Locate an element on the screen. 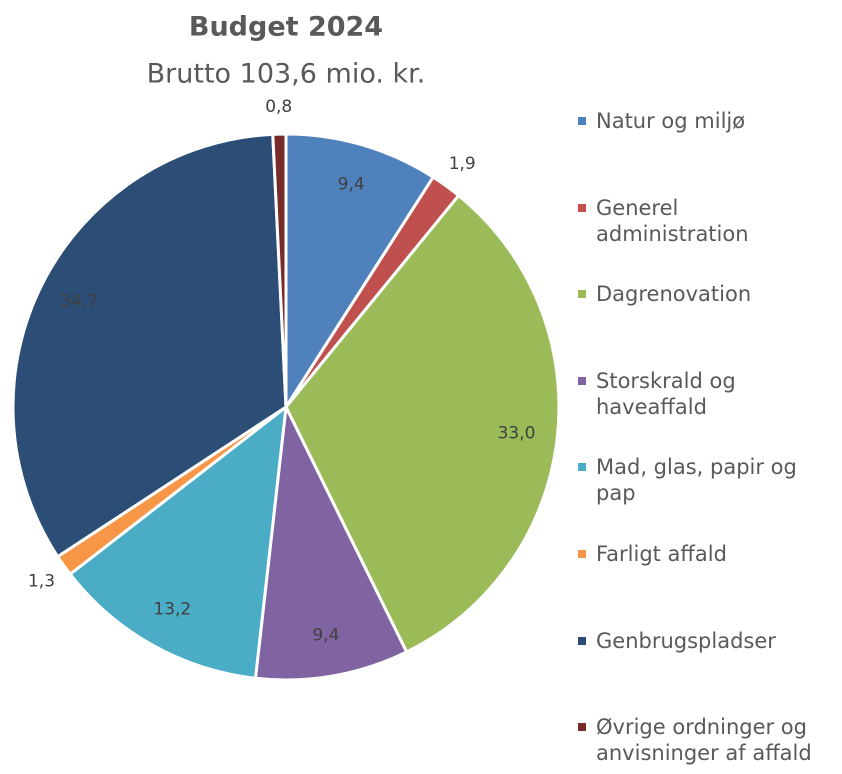 This screenshot has width=842, height=774. data-label: 0,8 is located at coordinates (278, 107).